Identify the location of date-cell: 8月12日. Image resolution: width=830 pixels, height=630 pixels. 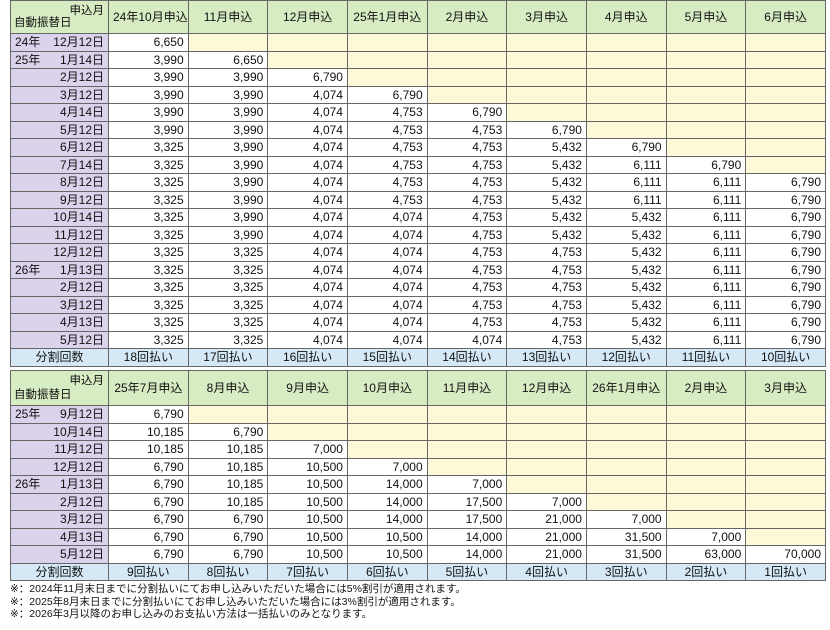
(59, 182).